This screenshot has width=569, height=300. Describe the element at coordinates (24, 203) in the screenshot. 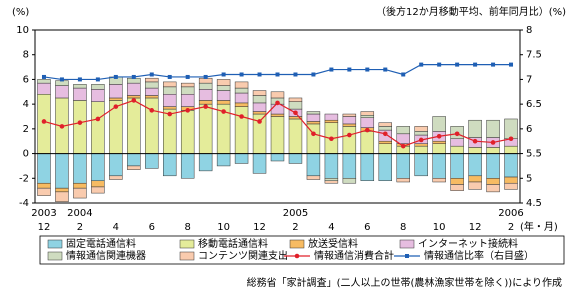

I see `y-tick-label: -4` at that location.